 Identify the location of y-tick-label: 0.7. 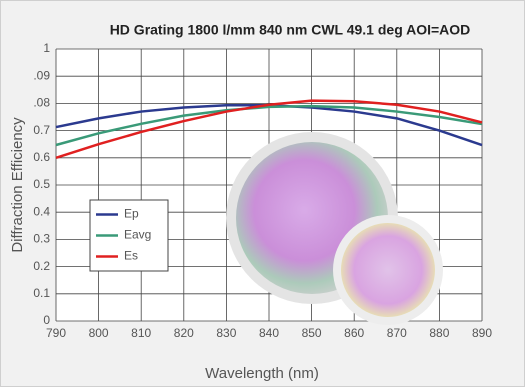
(41, 130).